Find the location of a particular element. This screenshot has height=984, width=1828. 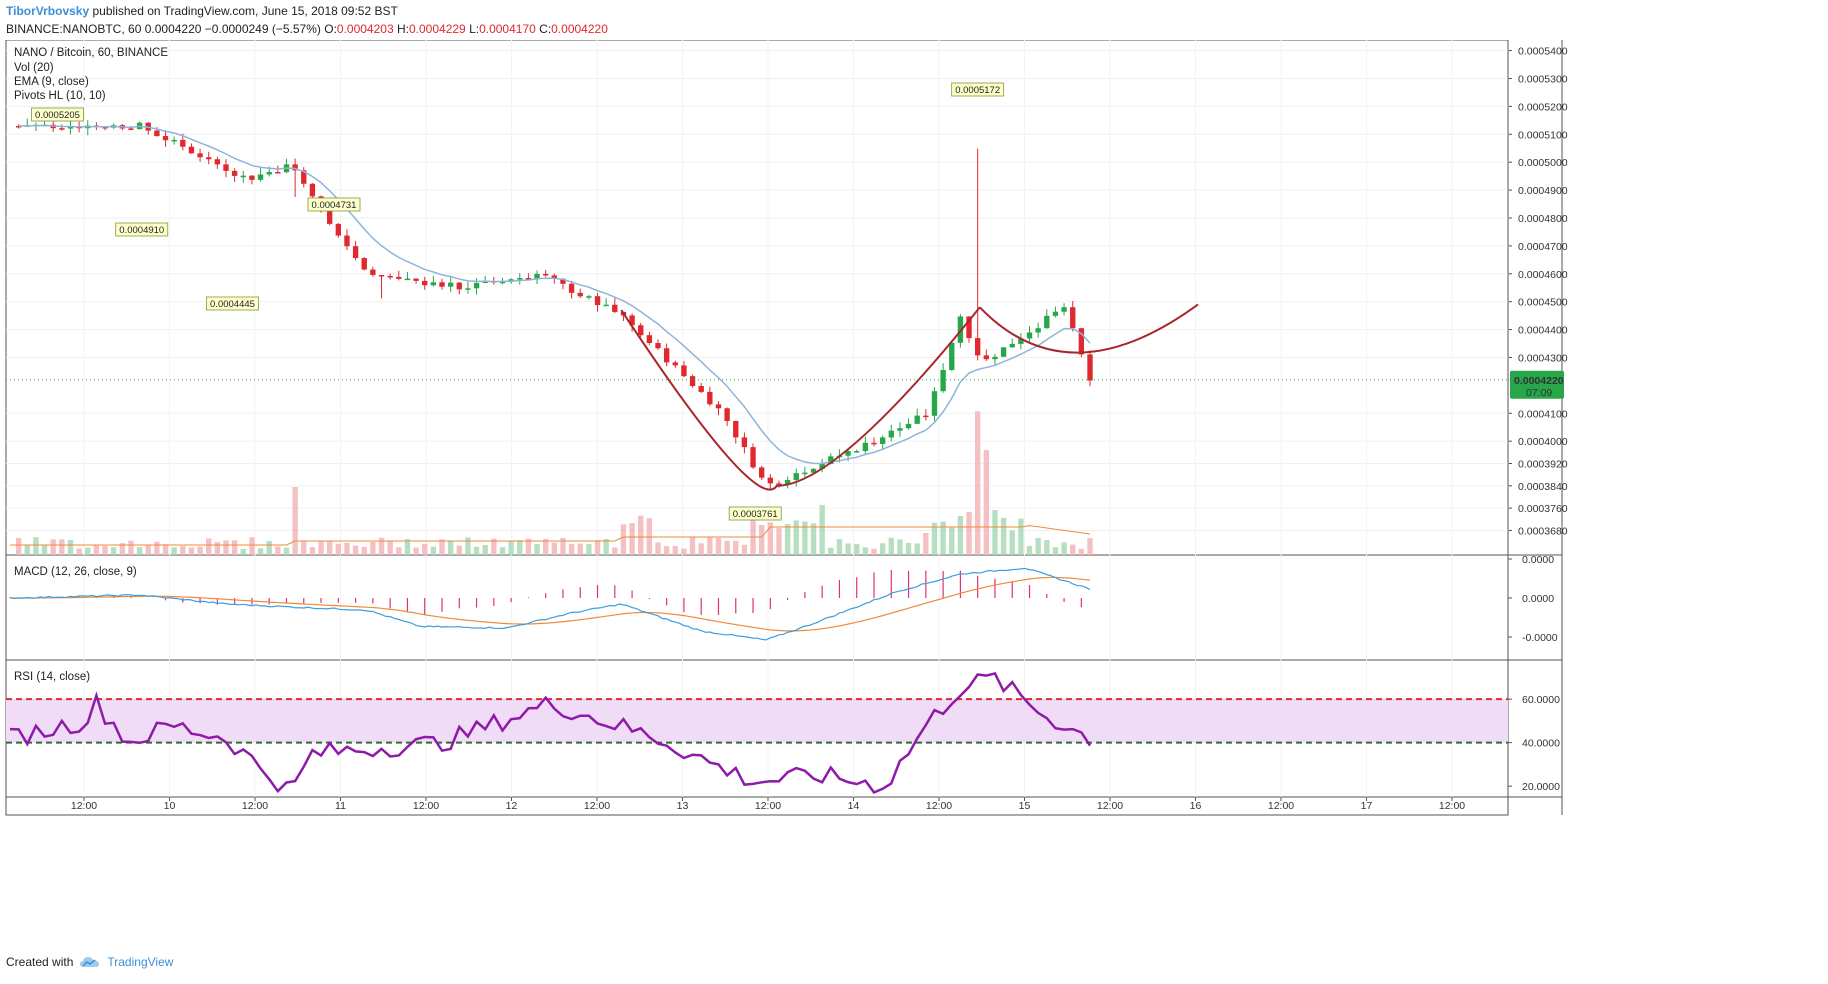

high-value: 0.0004229 is located at coordinates (437, 29).